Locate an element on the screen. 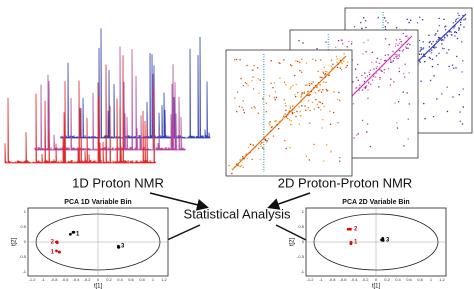 The height and width of the screenshot is (289, 474). point is located at coordinates (383, 238).